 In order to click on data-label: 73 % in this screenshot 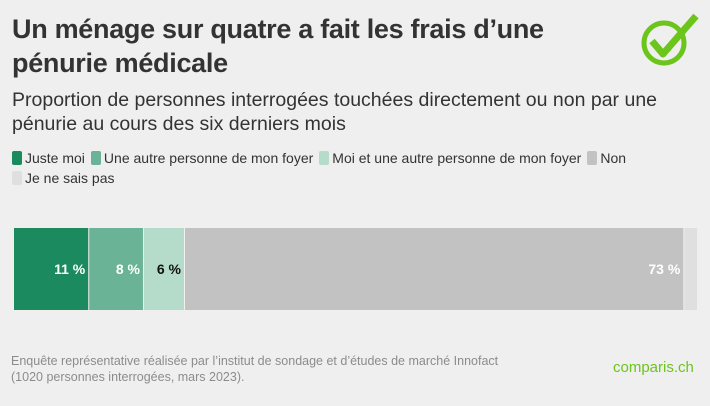, I will do `click(664, 269)`.